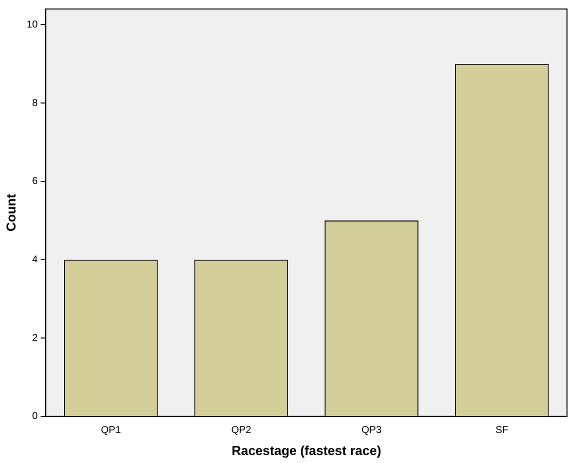 The height and width of the screenshot is (463, 581). I want to click on y-tick-label: 6, so click(35, 182).